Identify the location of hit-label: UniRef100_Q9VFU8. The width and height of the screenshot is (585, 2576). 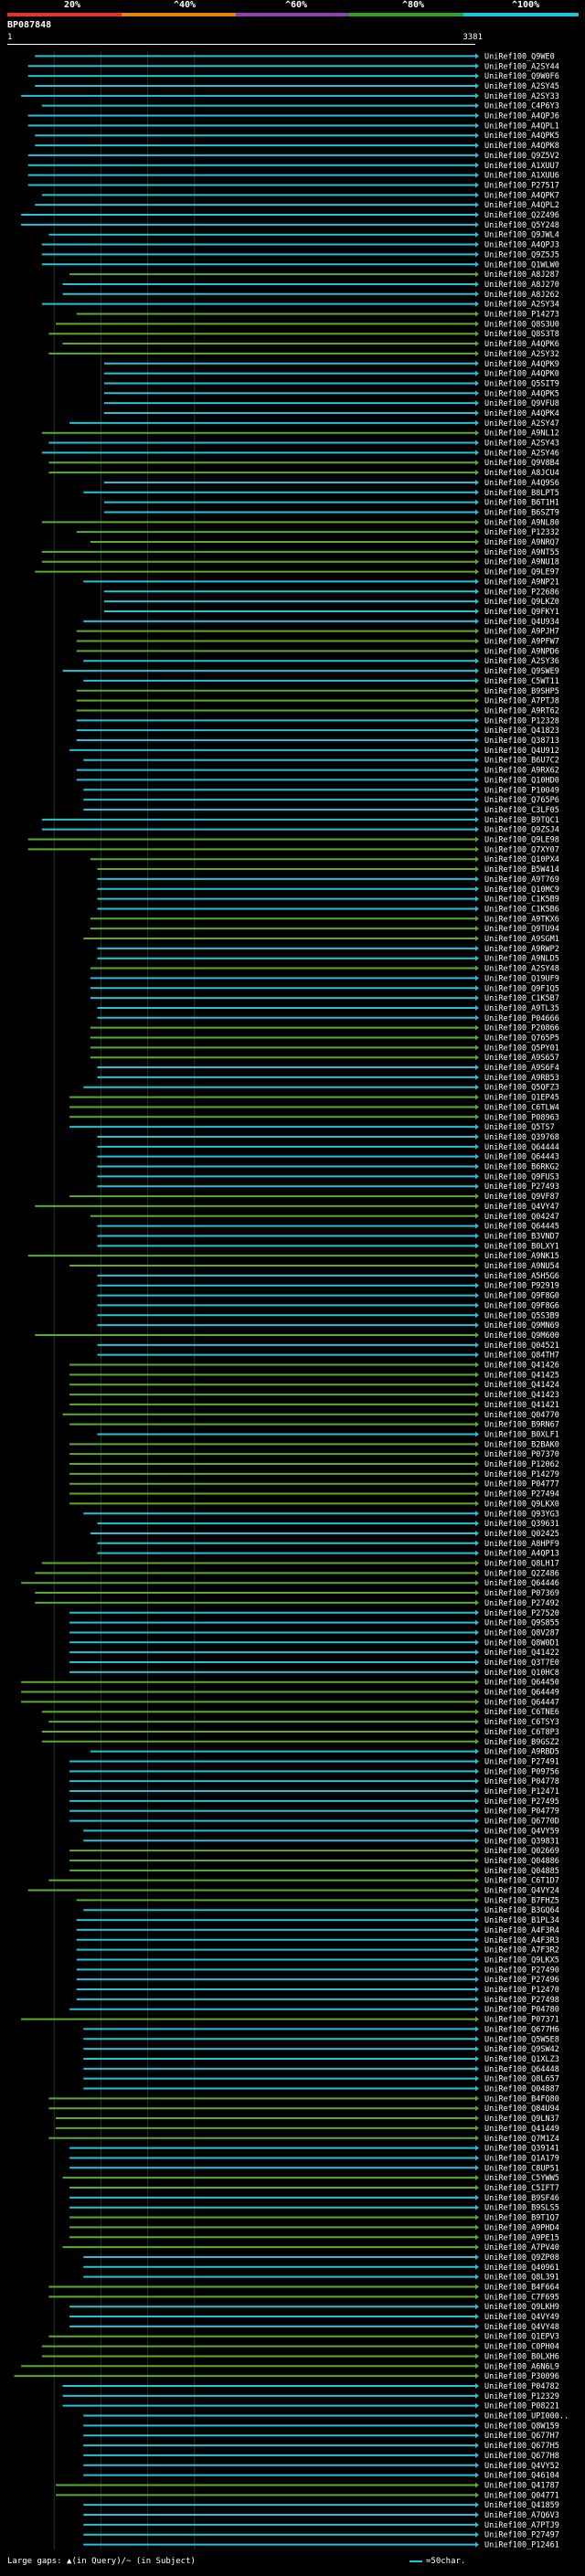
(521, 403).